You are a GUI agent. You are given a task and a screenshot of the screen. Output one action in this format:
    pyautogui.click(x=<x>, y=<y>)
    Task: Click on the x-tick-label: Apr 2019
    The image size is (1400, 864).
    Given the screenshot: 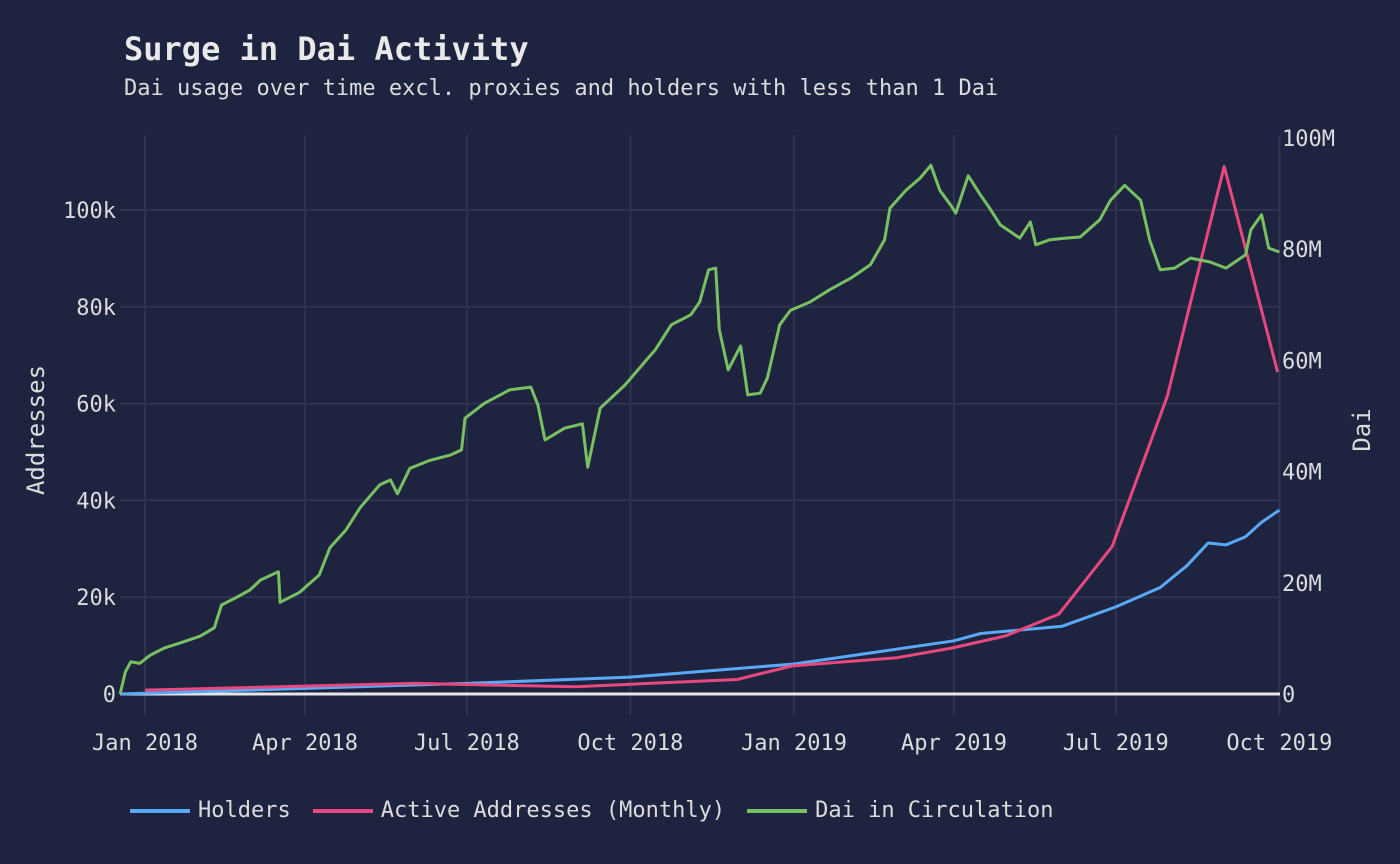 What is the action you would take?
    pyautogui.click(x=954, y=743)
    